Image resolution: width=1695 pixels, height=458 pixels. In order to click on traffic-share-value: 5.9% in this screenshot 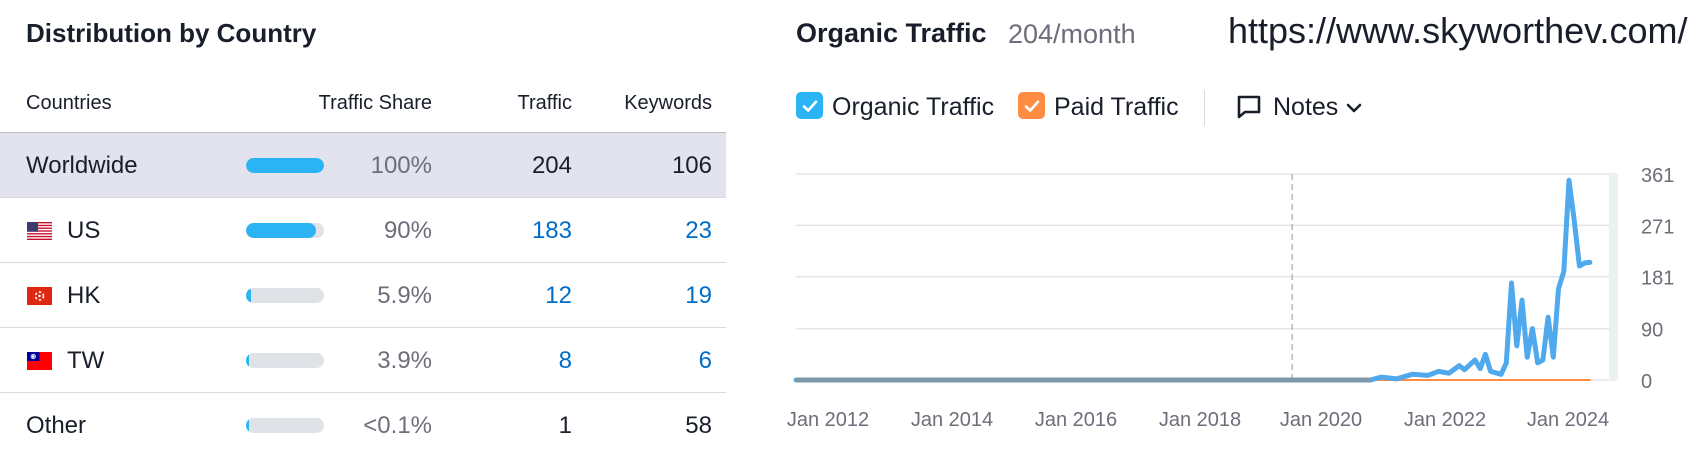, I will do `click(404, 295)`.